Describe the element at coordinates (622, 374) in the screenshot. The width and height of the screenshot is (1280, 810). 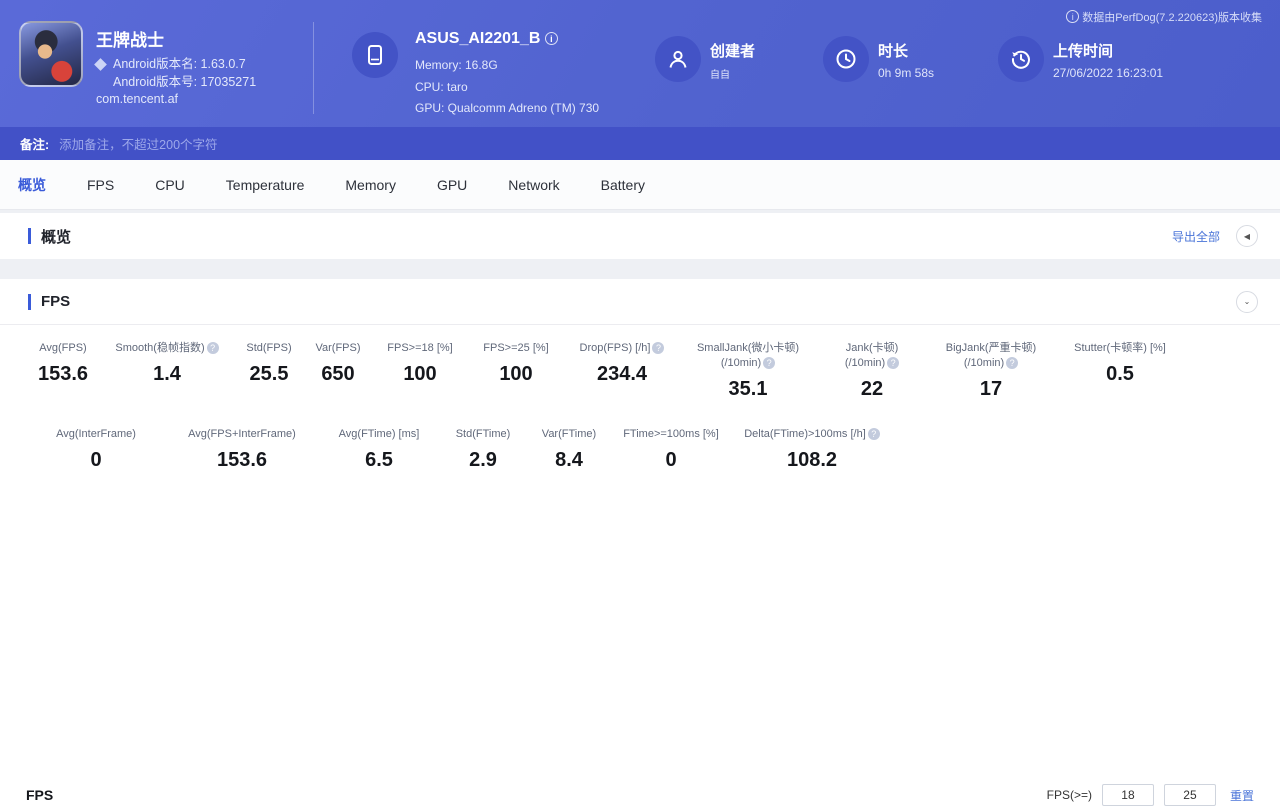
I see `stat-value: 234.4` at that location.